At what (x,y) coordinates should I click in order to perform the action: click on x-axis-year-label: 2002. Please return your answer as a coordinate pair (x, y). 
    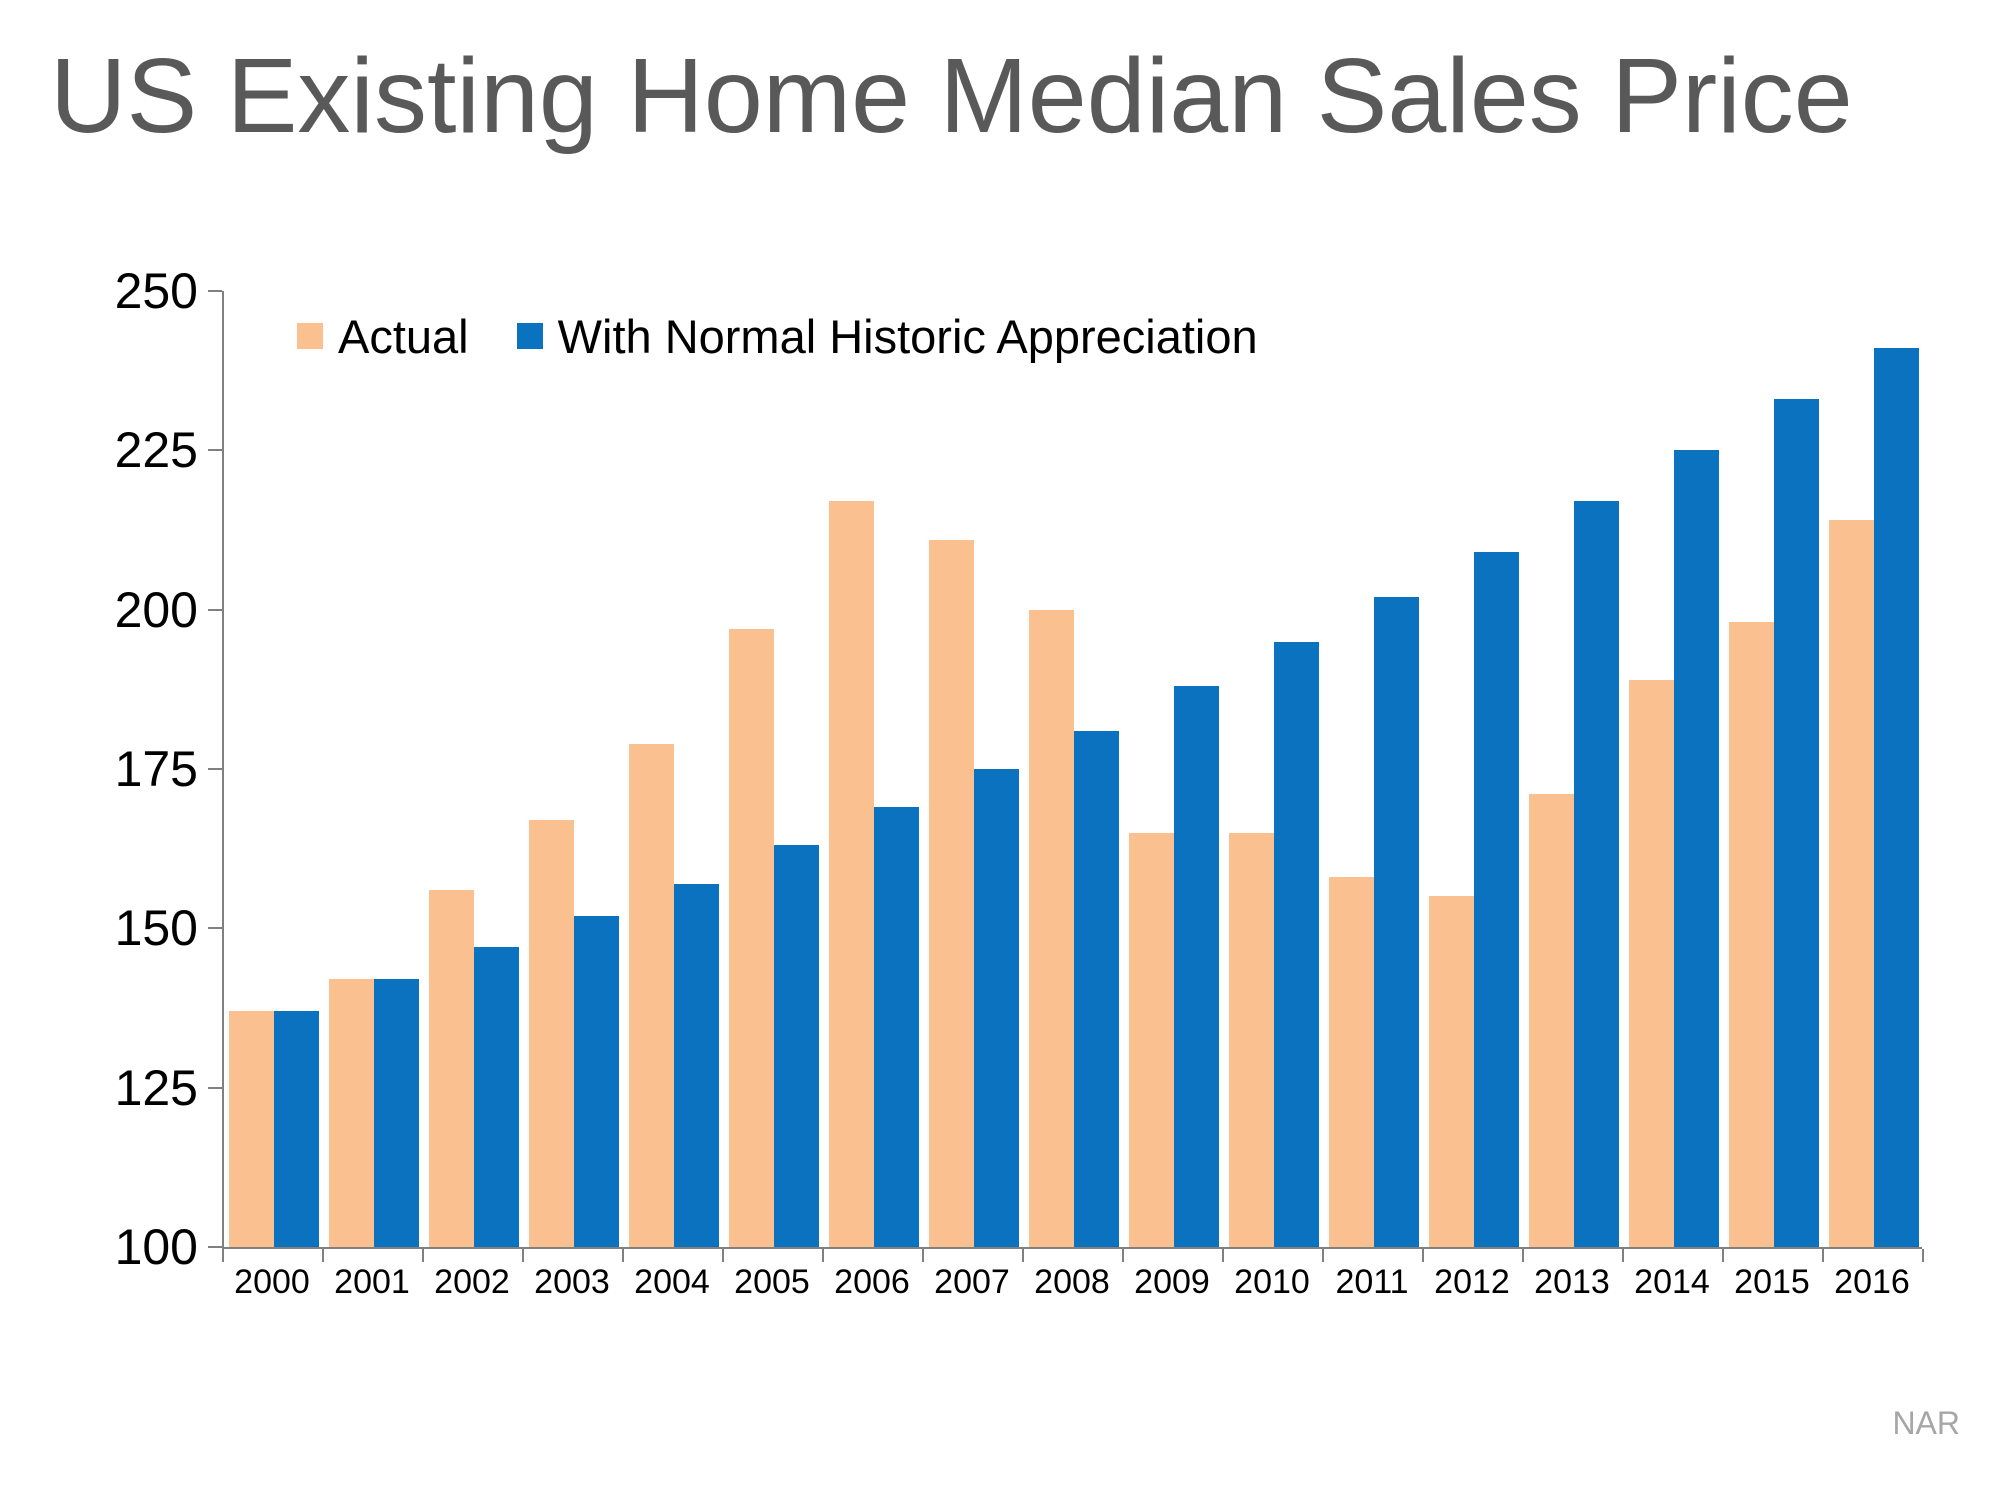
    Looking at the image, I should click on (472, 1282).